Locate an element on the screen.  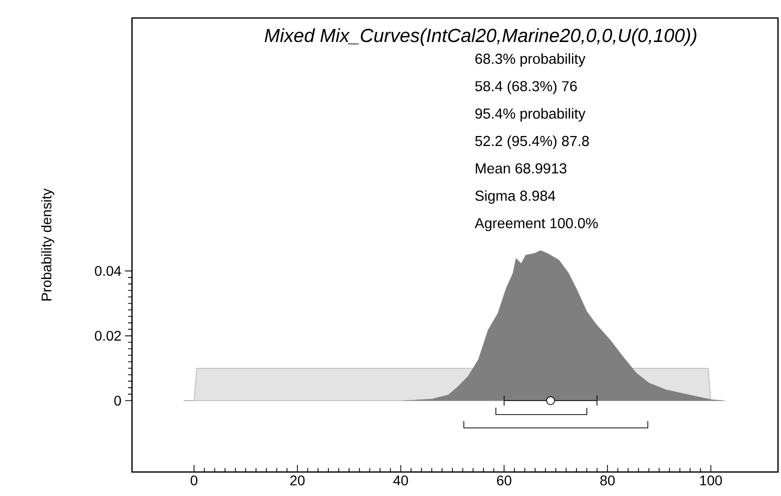
y-tick-label: 0.04 is located at coordinates (108, 271).